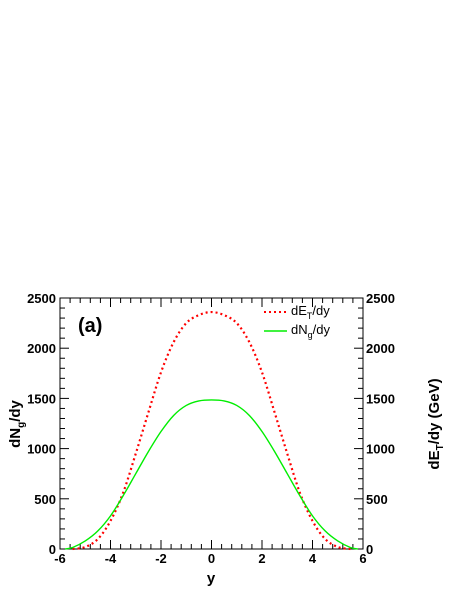 This screenshot has width=457, height=591. I want to click on x-tick-label: 0, so click(211, 558).